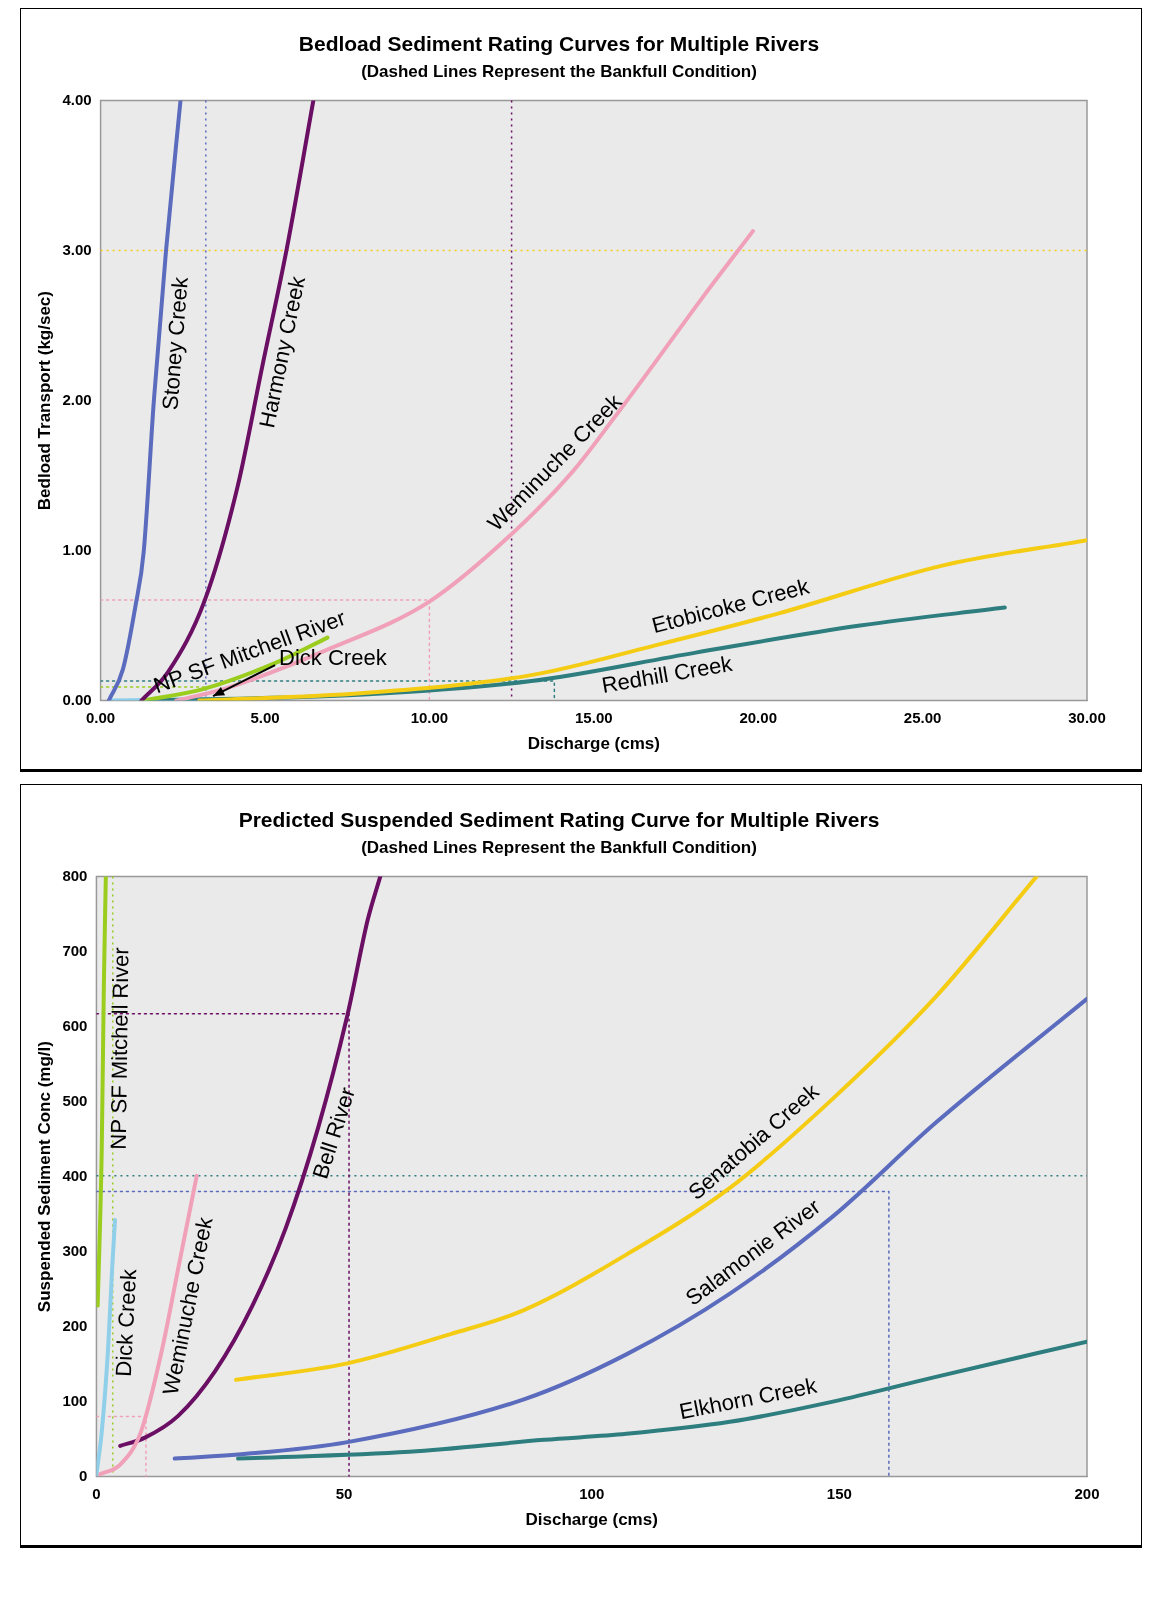 This screenshot has height=1600, width=1162. I want to click on y-tick-label: 100, so click(75, 1400).